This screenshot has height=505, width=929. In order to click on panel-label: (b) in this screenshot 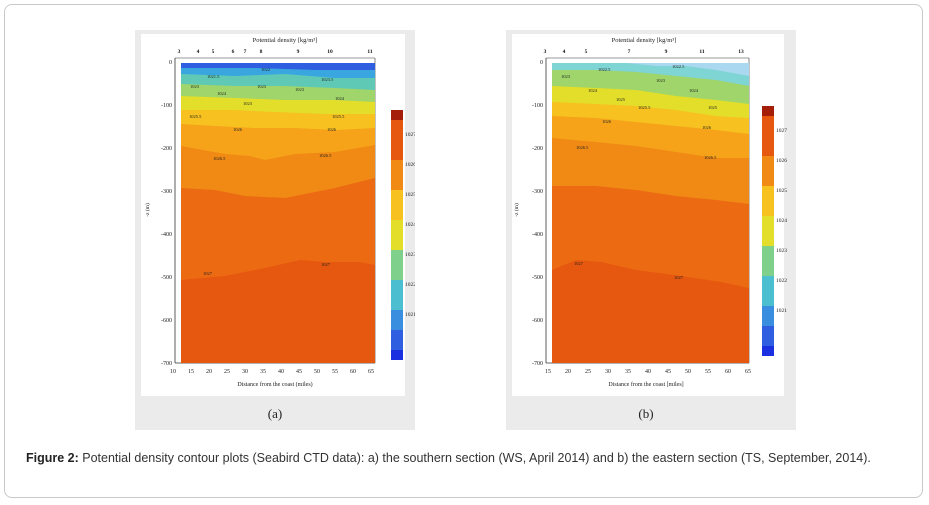, I will do `click(645, 413)`.